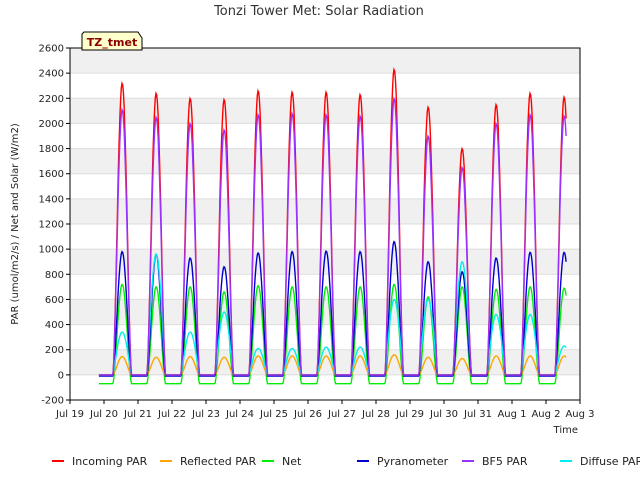 The height and width of the screenshot is (480, 640). What do you see at coordinates (409, 414) in the screenshot?
I see `x-tick-label: Jul 29` at bounding box center [409, 414].